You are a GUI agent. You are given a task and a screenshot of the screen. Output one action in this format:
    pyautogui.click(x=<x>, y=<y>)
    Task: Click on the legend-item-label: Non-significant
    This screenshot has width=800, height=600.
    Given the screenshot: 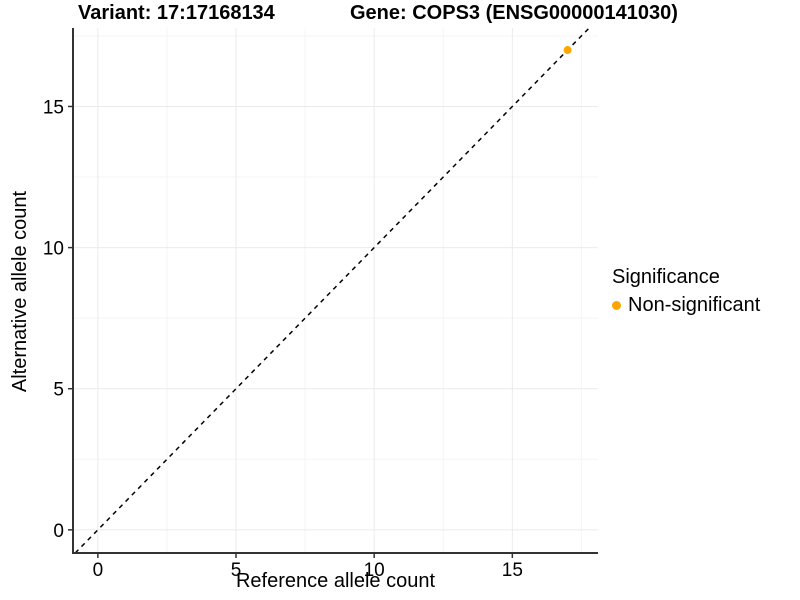 What is the action you would take?
    pyautogui.click(x=694, y=305)
    